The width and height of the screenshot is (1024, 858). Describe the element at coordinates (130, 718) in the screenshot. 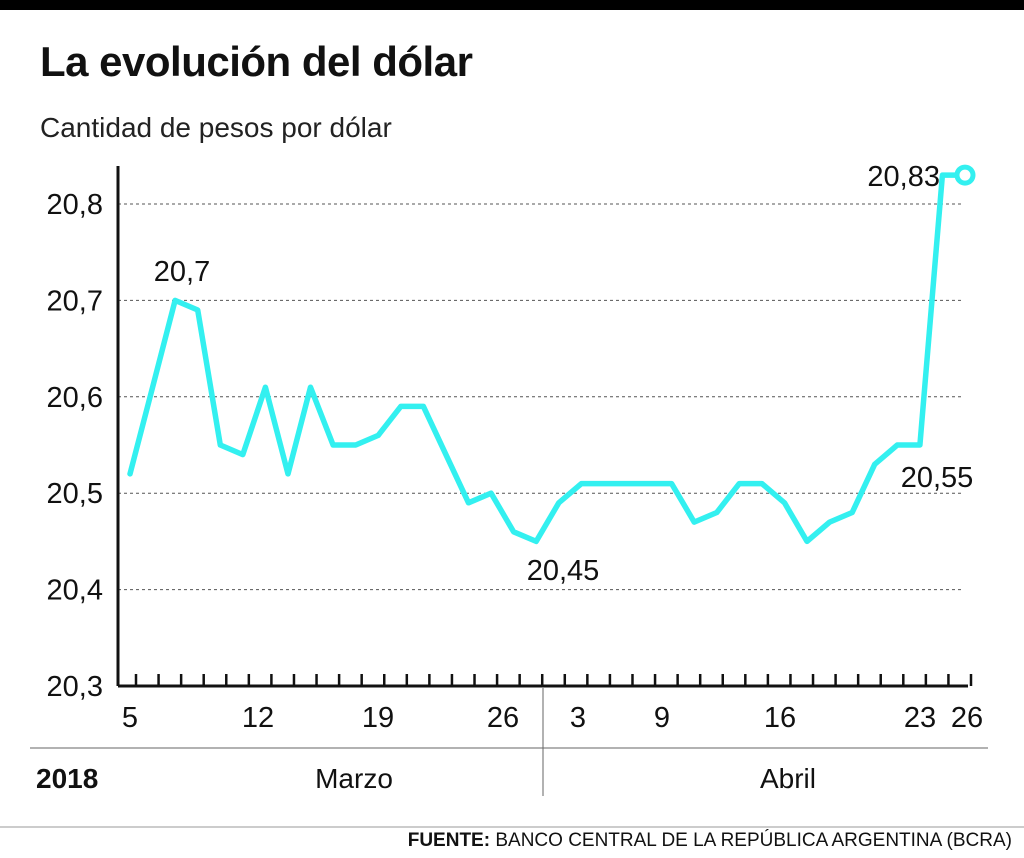

I see `x-tick-label: 5` at that location.